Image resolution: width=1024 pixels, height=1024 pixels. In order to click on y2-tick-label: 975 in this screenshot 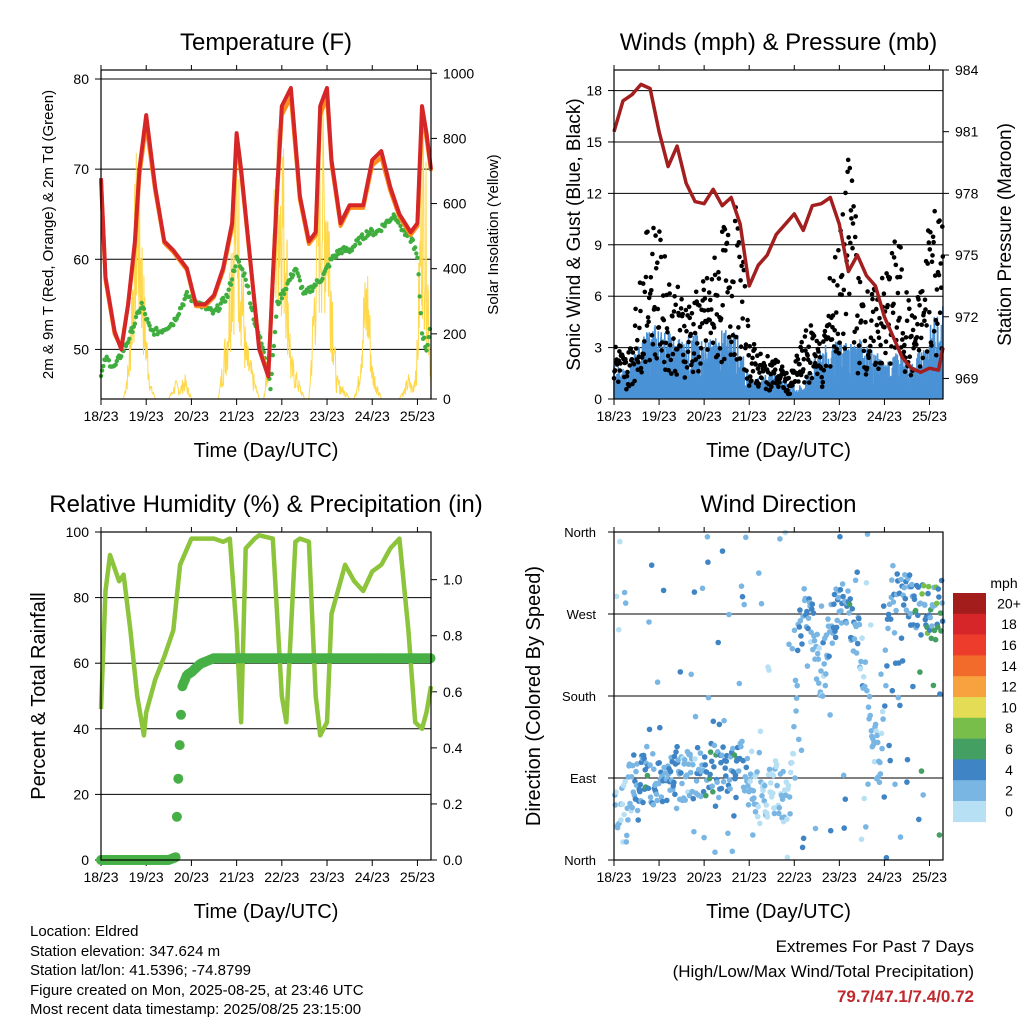, I will do `click(967, 255)`.